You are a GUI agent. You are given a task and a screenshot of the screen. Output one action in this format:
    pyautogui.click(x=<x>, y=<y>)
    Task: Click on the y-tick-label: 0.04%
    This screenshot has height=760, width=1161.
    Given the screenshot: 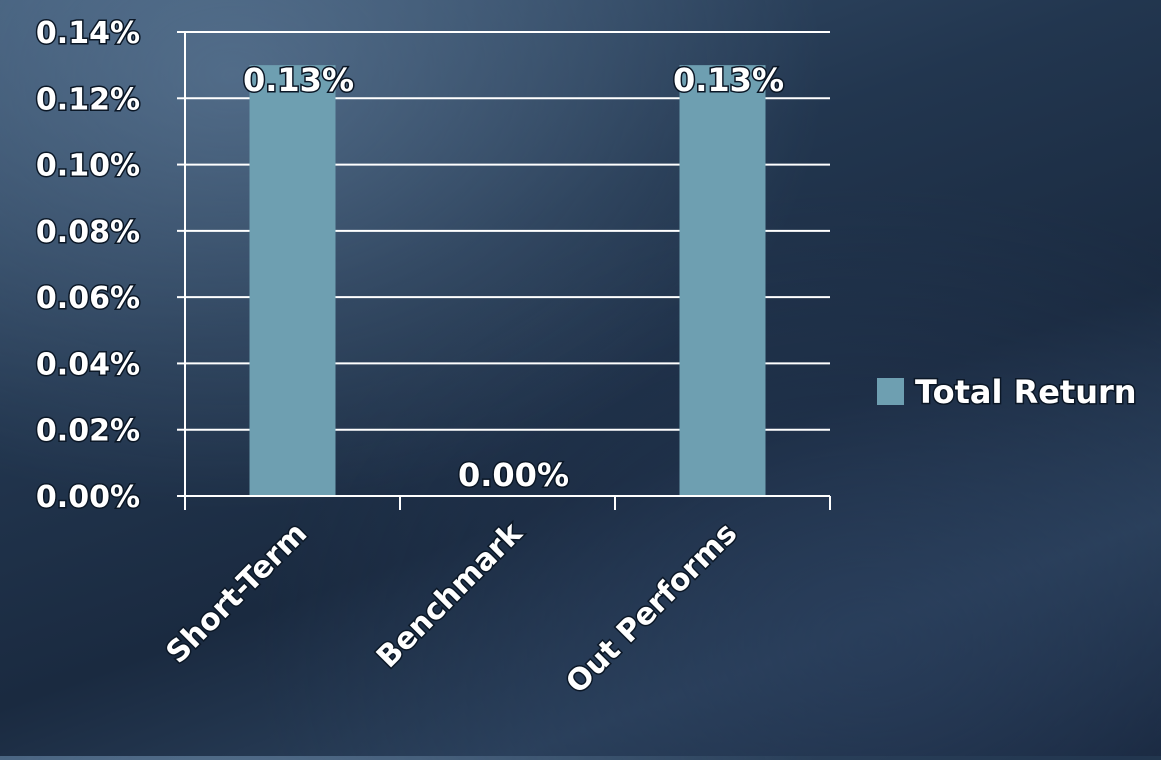 What is the action you would take?
    pyautogui.click(x=88, y=364)
    